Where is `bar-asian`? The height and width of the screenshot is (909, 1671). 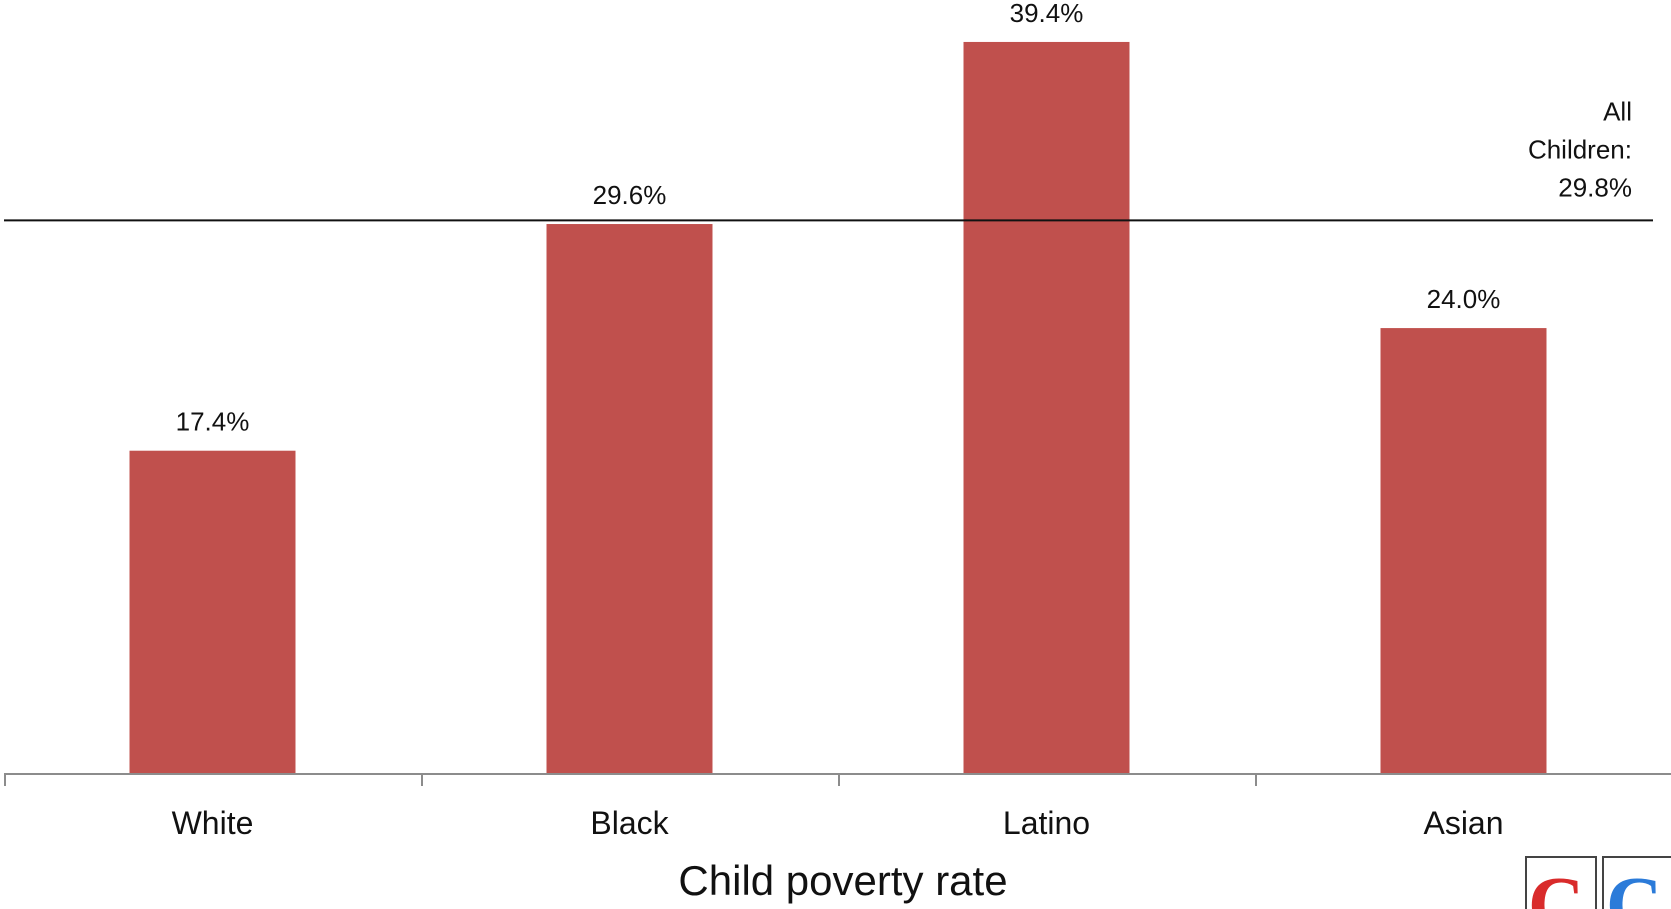
bar-asian is located at coordinates (1463, 551).